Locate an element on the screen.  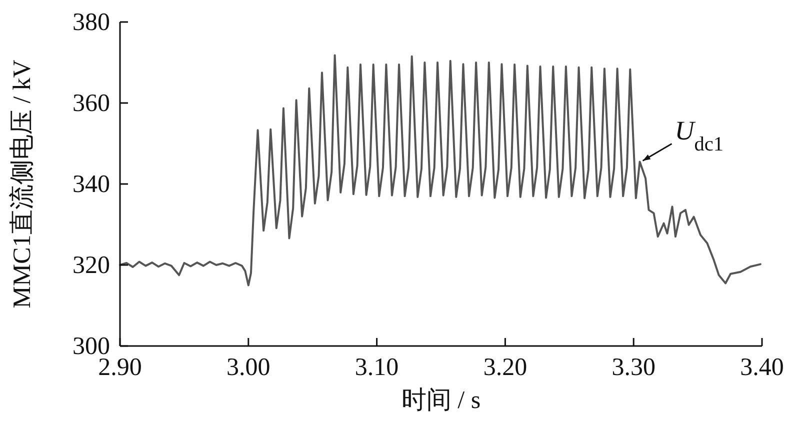
y-tick-label: 320 is located at coordinates (91, 265).